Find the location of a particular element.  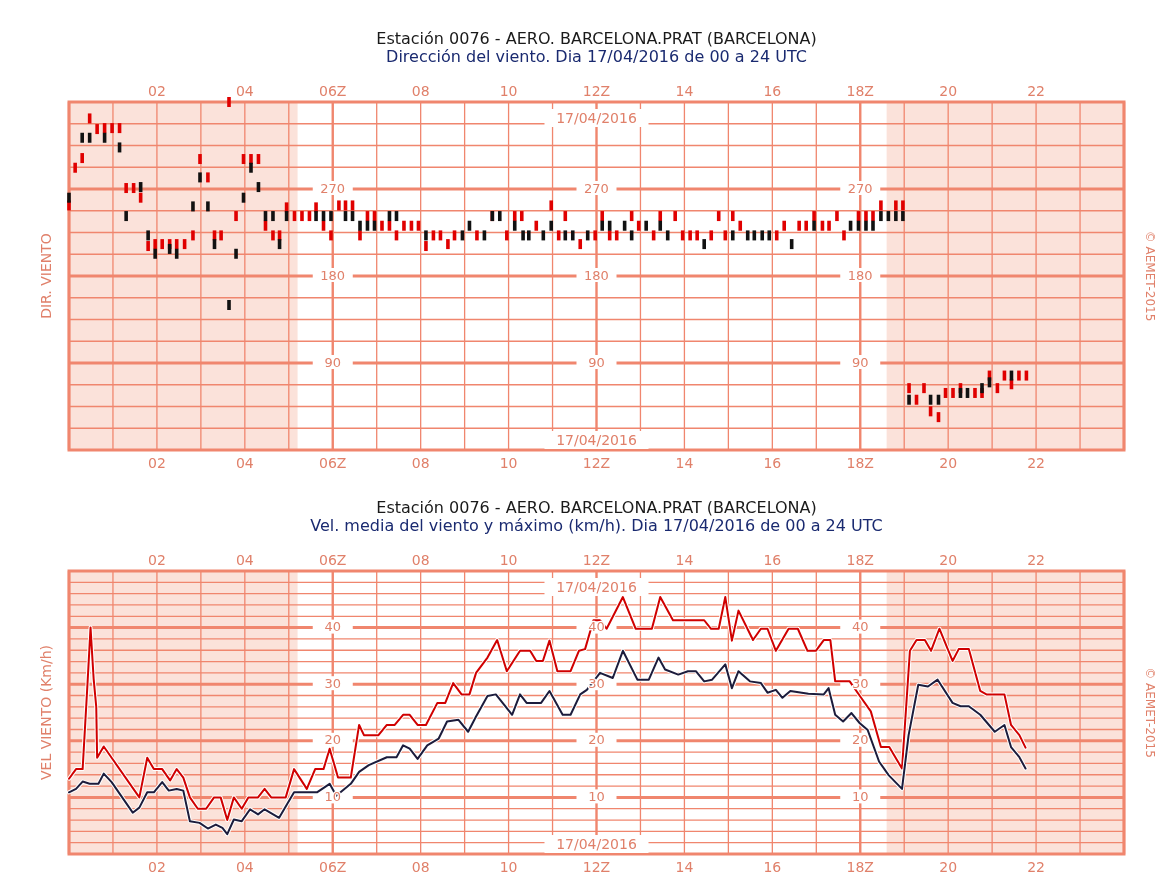

y-tick-label: 20 is located at coordinates (333, 740).